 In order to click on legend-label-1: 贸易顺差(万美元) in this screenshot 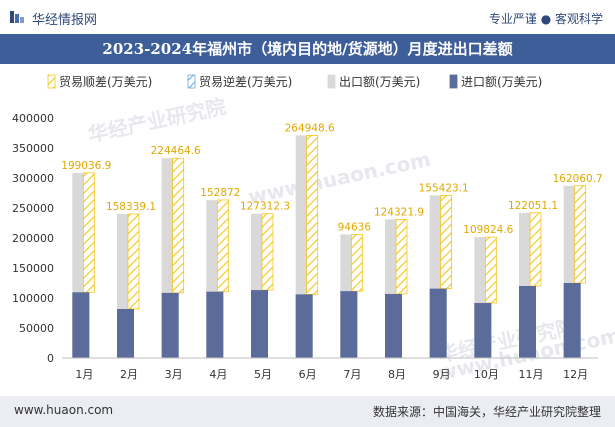, I will do `click(105, 82)`.